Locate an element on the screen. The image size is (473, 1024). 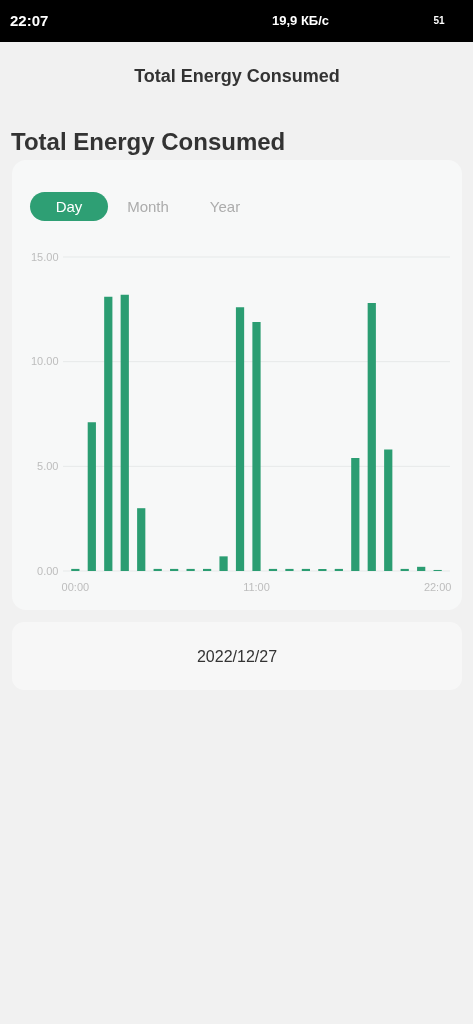
text: Day is located at coordinates (69, 206).